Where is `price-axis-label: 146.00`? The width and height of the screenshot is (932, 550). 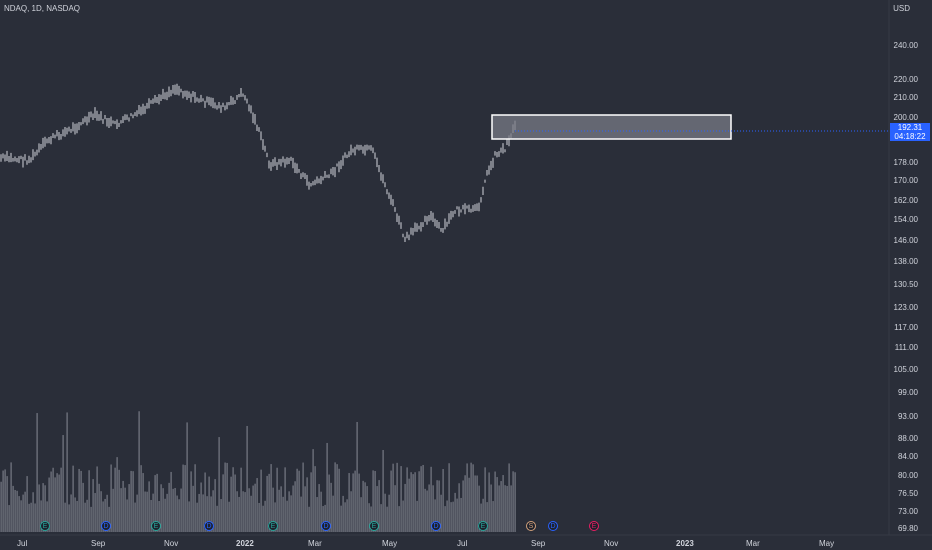
price-axis-label: 146.00 is located at coordinates (905, 240).